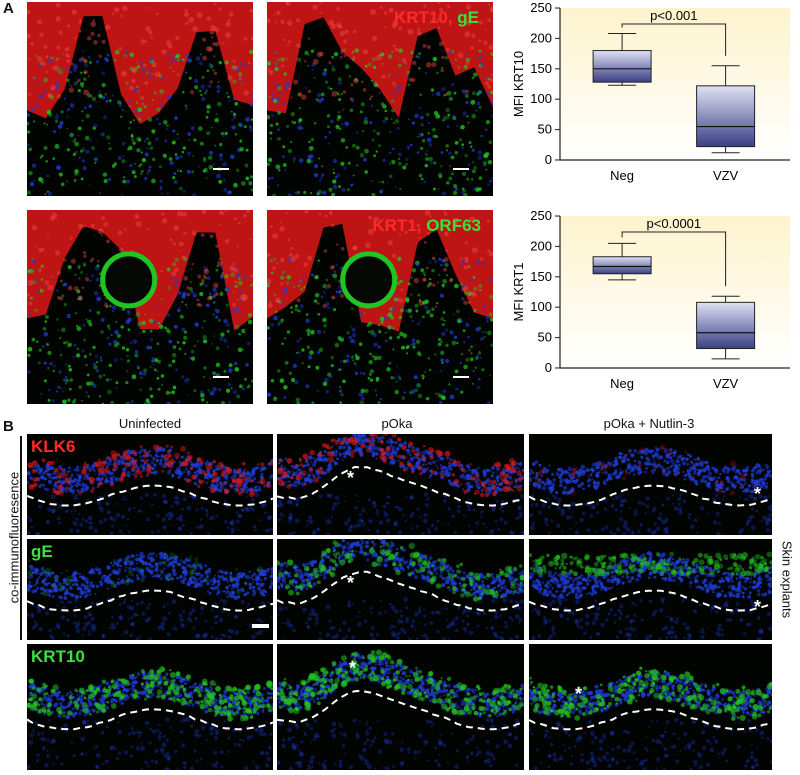  I want to click on stain-label-klk6: KLK6, so click(53, 446).